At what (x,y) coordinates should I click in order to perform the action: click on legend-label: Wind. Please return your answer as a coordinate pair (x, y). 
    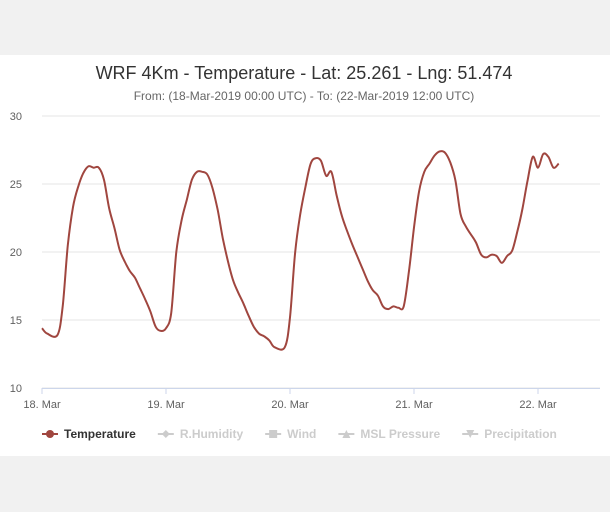
    Looking at the image, I should click on (301, 434).